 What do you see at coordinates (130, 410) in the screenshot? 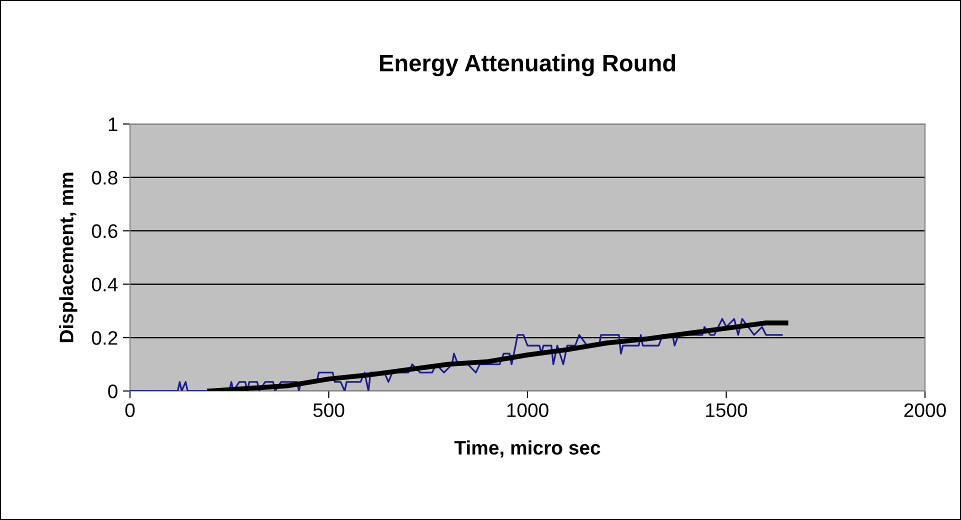
I see `x-tick-label: 0` at bounding box center [130, 410].